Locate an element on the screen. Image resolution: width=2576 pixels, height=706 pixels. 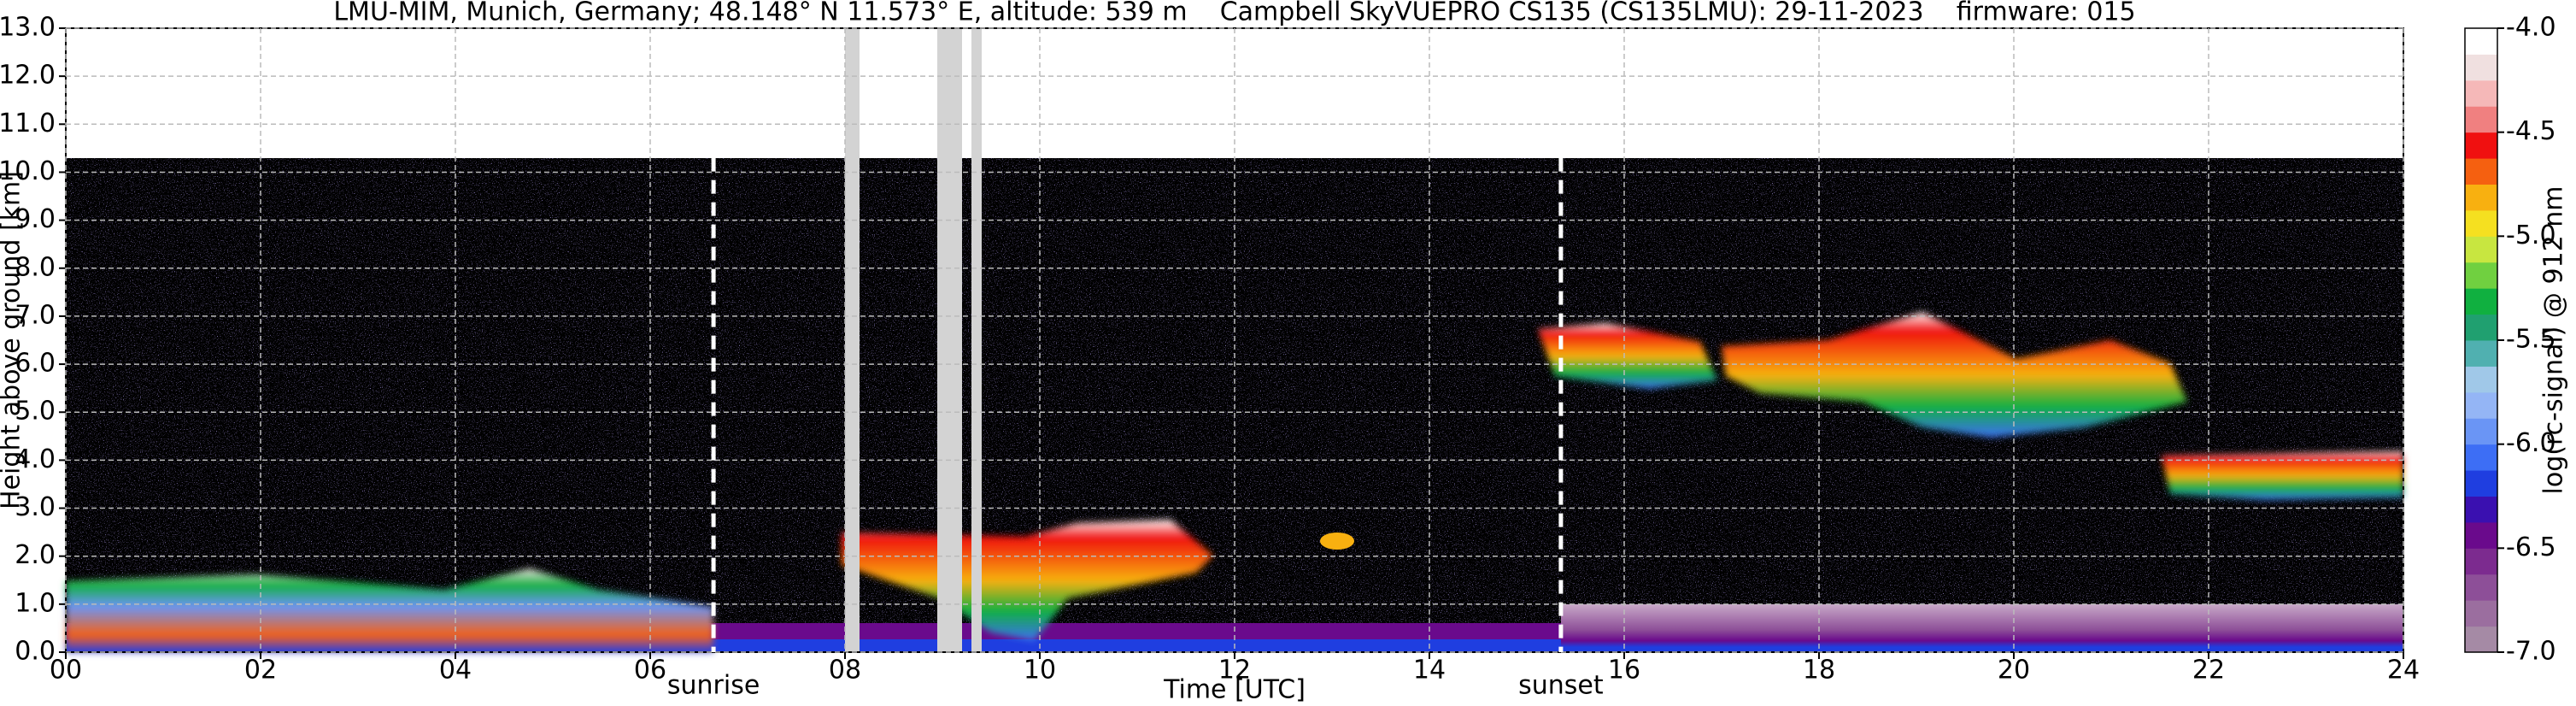
x-tick-label: 22 is located at coordinates (2208, 670).